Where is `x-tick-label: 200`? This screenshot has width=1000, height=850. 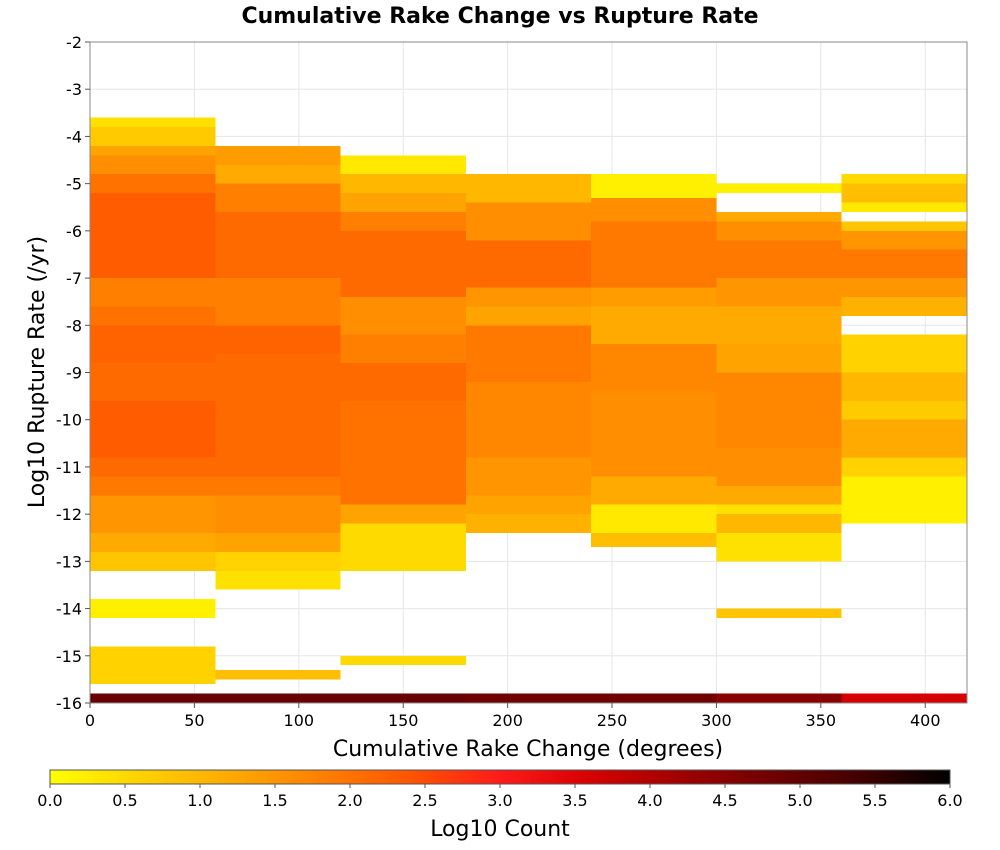
x-tick-label: 200 is located at coordinates (507, 720).